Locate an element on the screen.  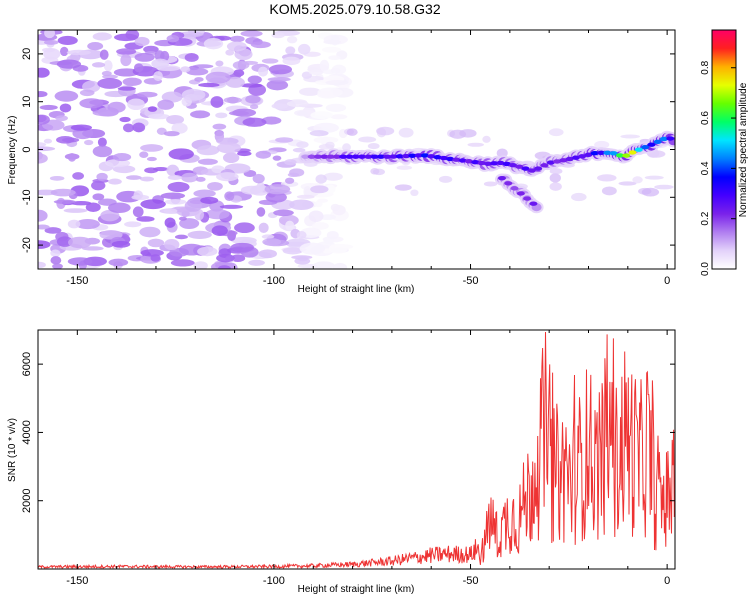
colorbar-tick-label: 0.0 is located at coordinates (705, 269).